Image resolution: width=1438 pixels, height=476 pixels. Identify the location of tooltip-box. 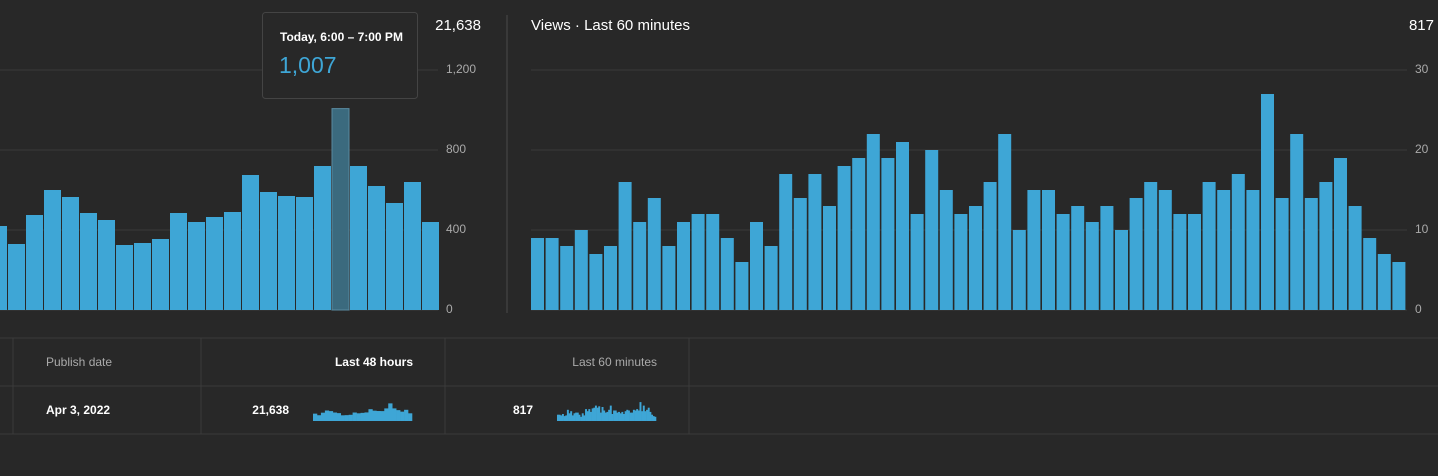
(340, 55).